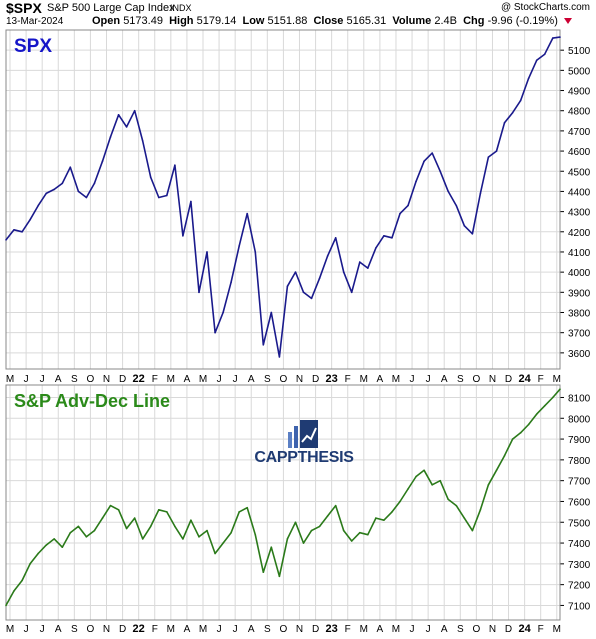 This screenshot has height=639, width=596. What do you see at coordinates (445, 21) in the screenshot?
I see `volume-value: 2.4B` at bounding box center [445, 21].